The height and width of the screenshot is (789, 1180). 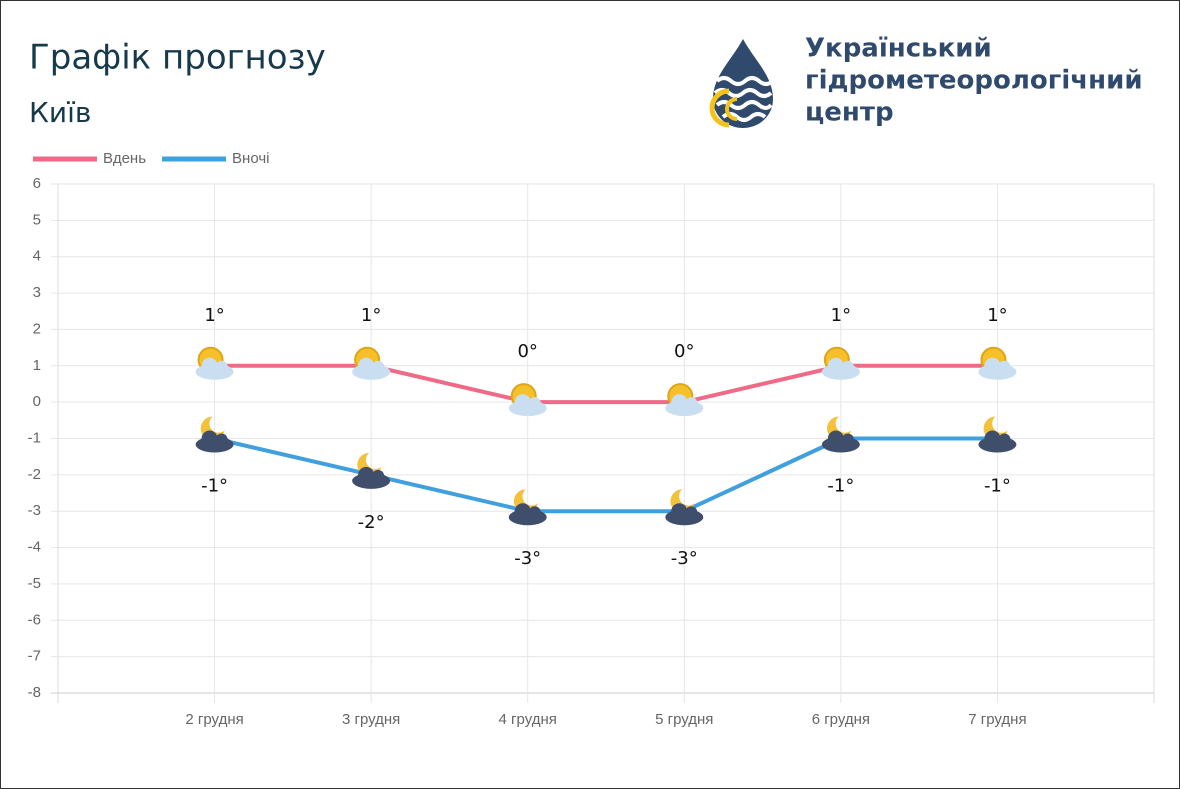 I want to click on y-tick-label: 0, so click(x=37, y=401).